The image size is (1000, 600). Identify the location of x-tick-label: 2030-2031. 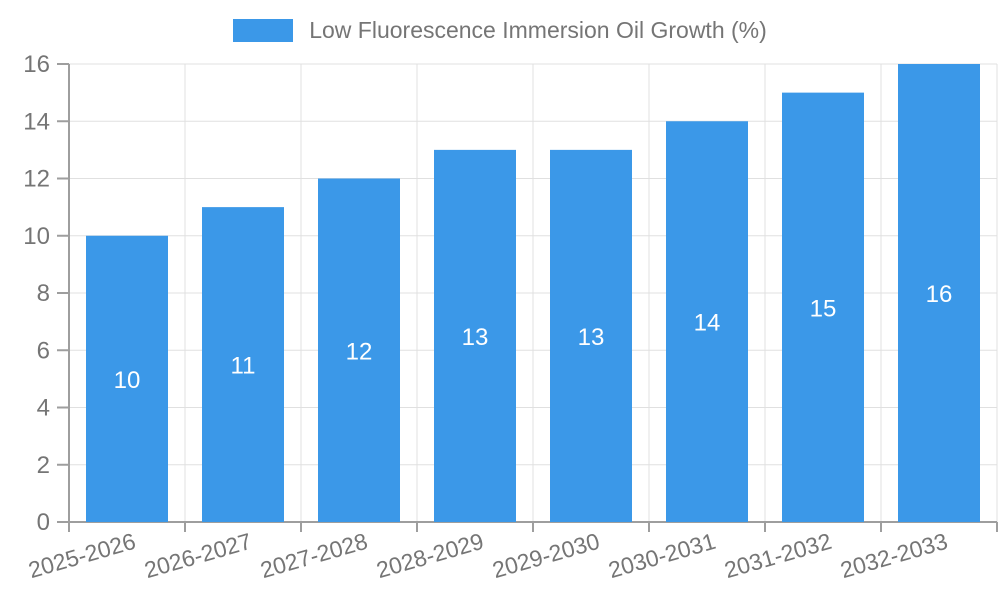
(661, 555).